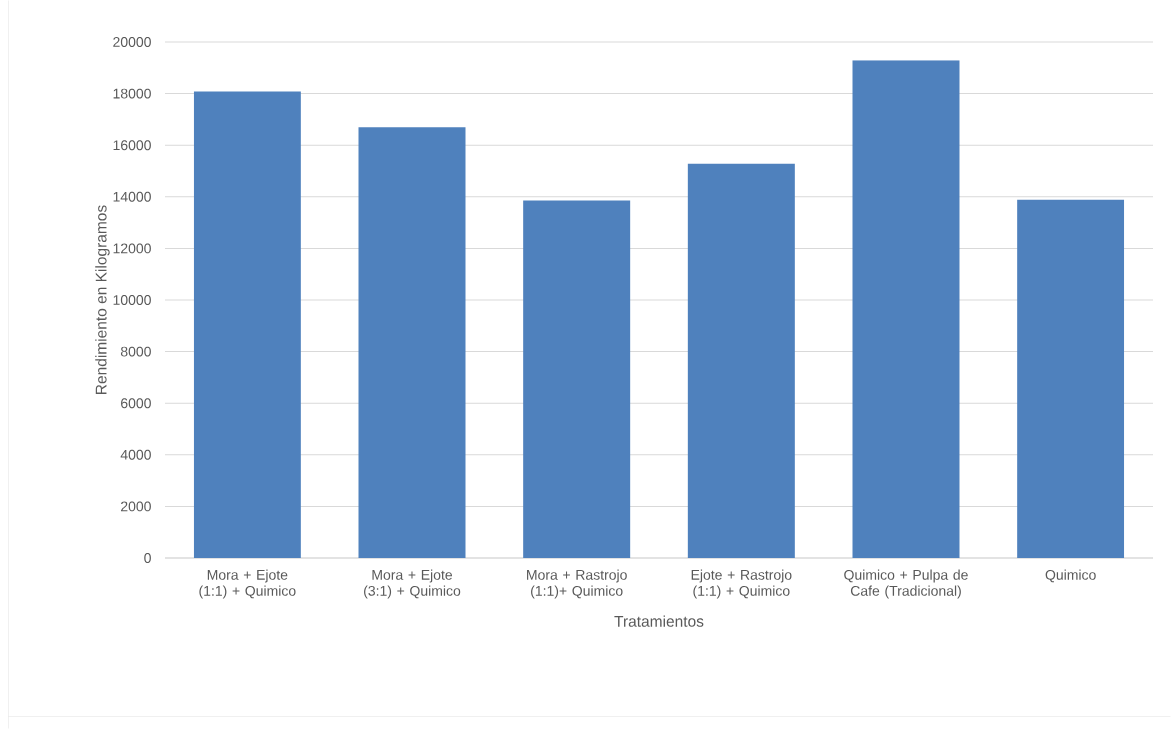 This screenshot has height=729, width=1171. Describe the element at coordinates (132, 300) in the screenshot. I see `y-tick-label: 10000` at that location.